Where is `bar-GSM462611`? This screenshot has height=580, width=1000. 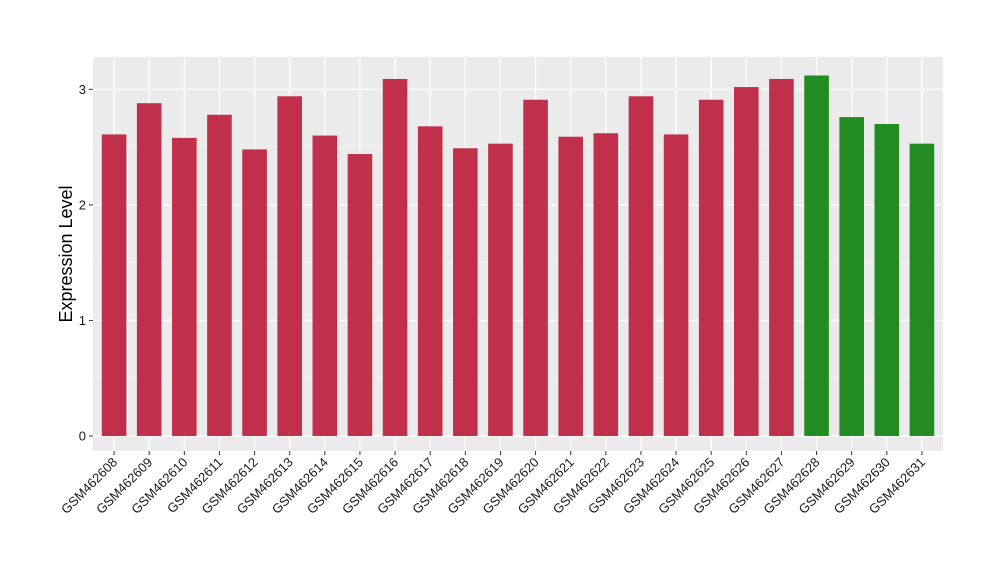 bar-GSM462611 is located at coordinates (219, 275).